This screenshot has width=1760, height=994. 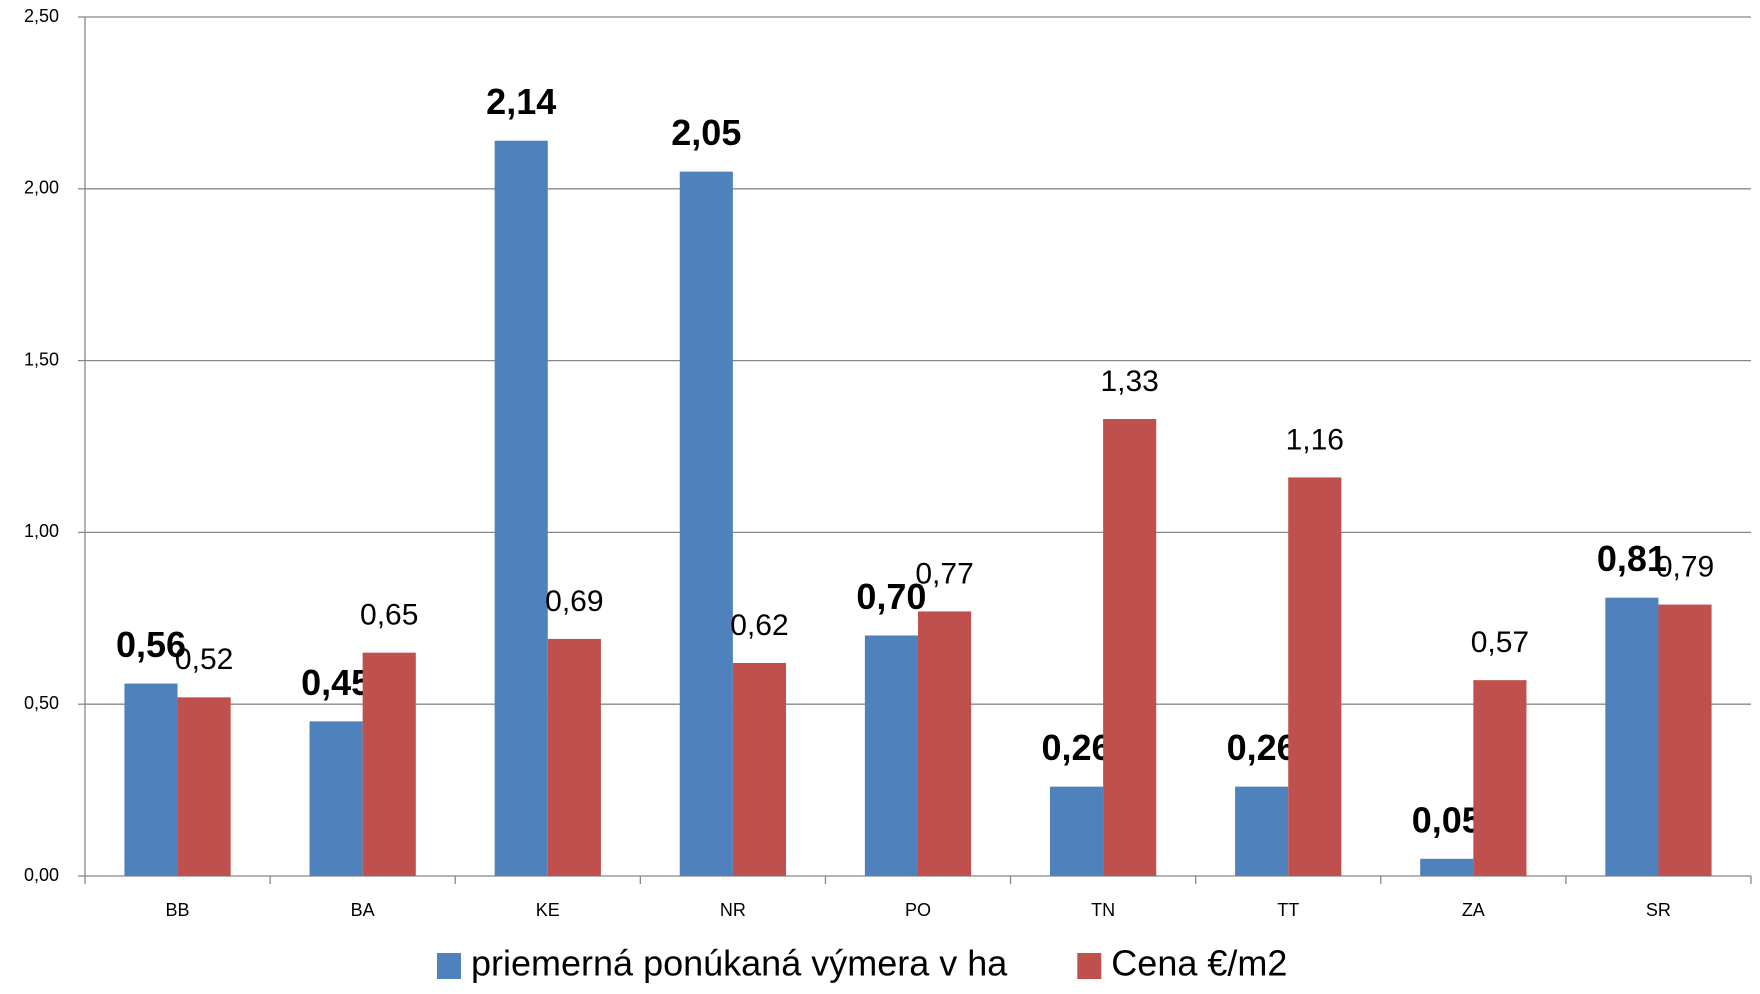 I want to click on value-label: 0,57, so click(x=1500, y=642).